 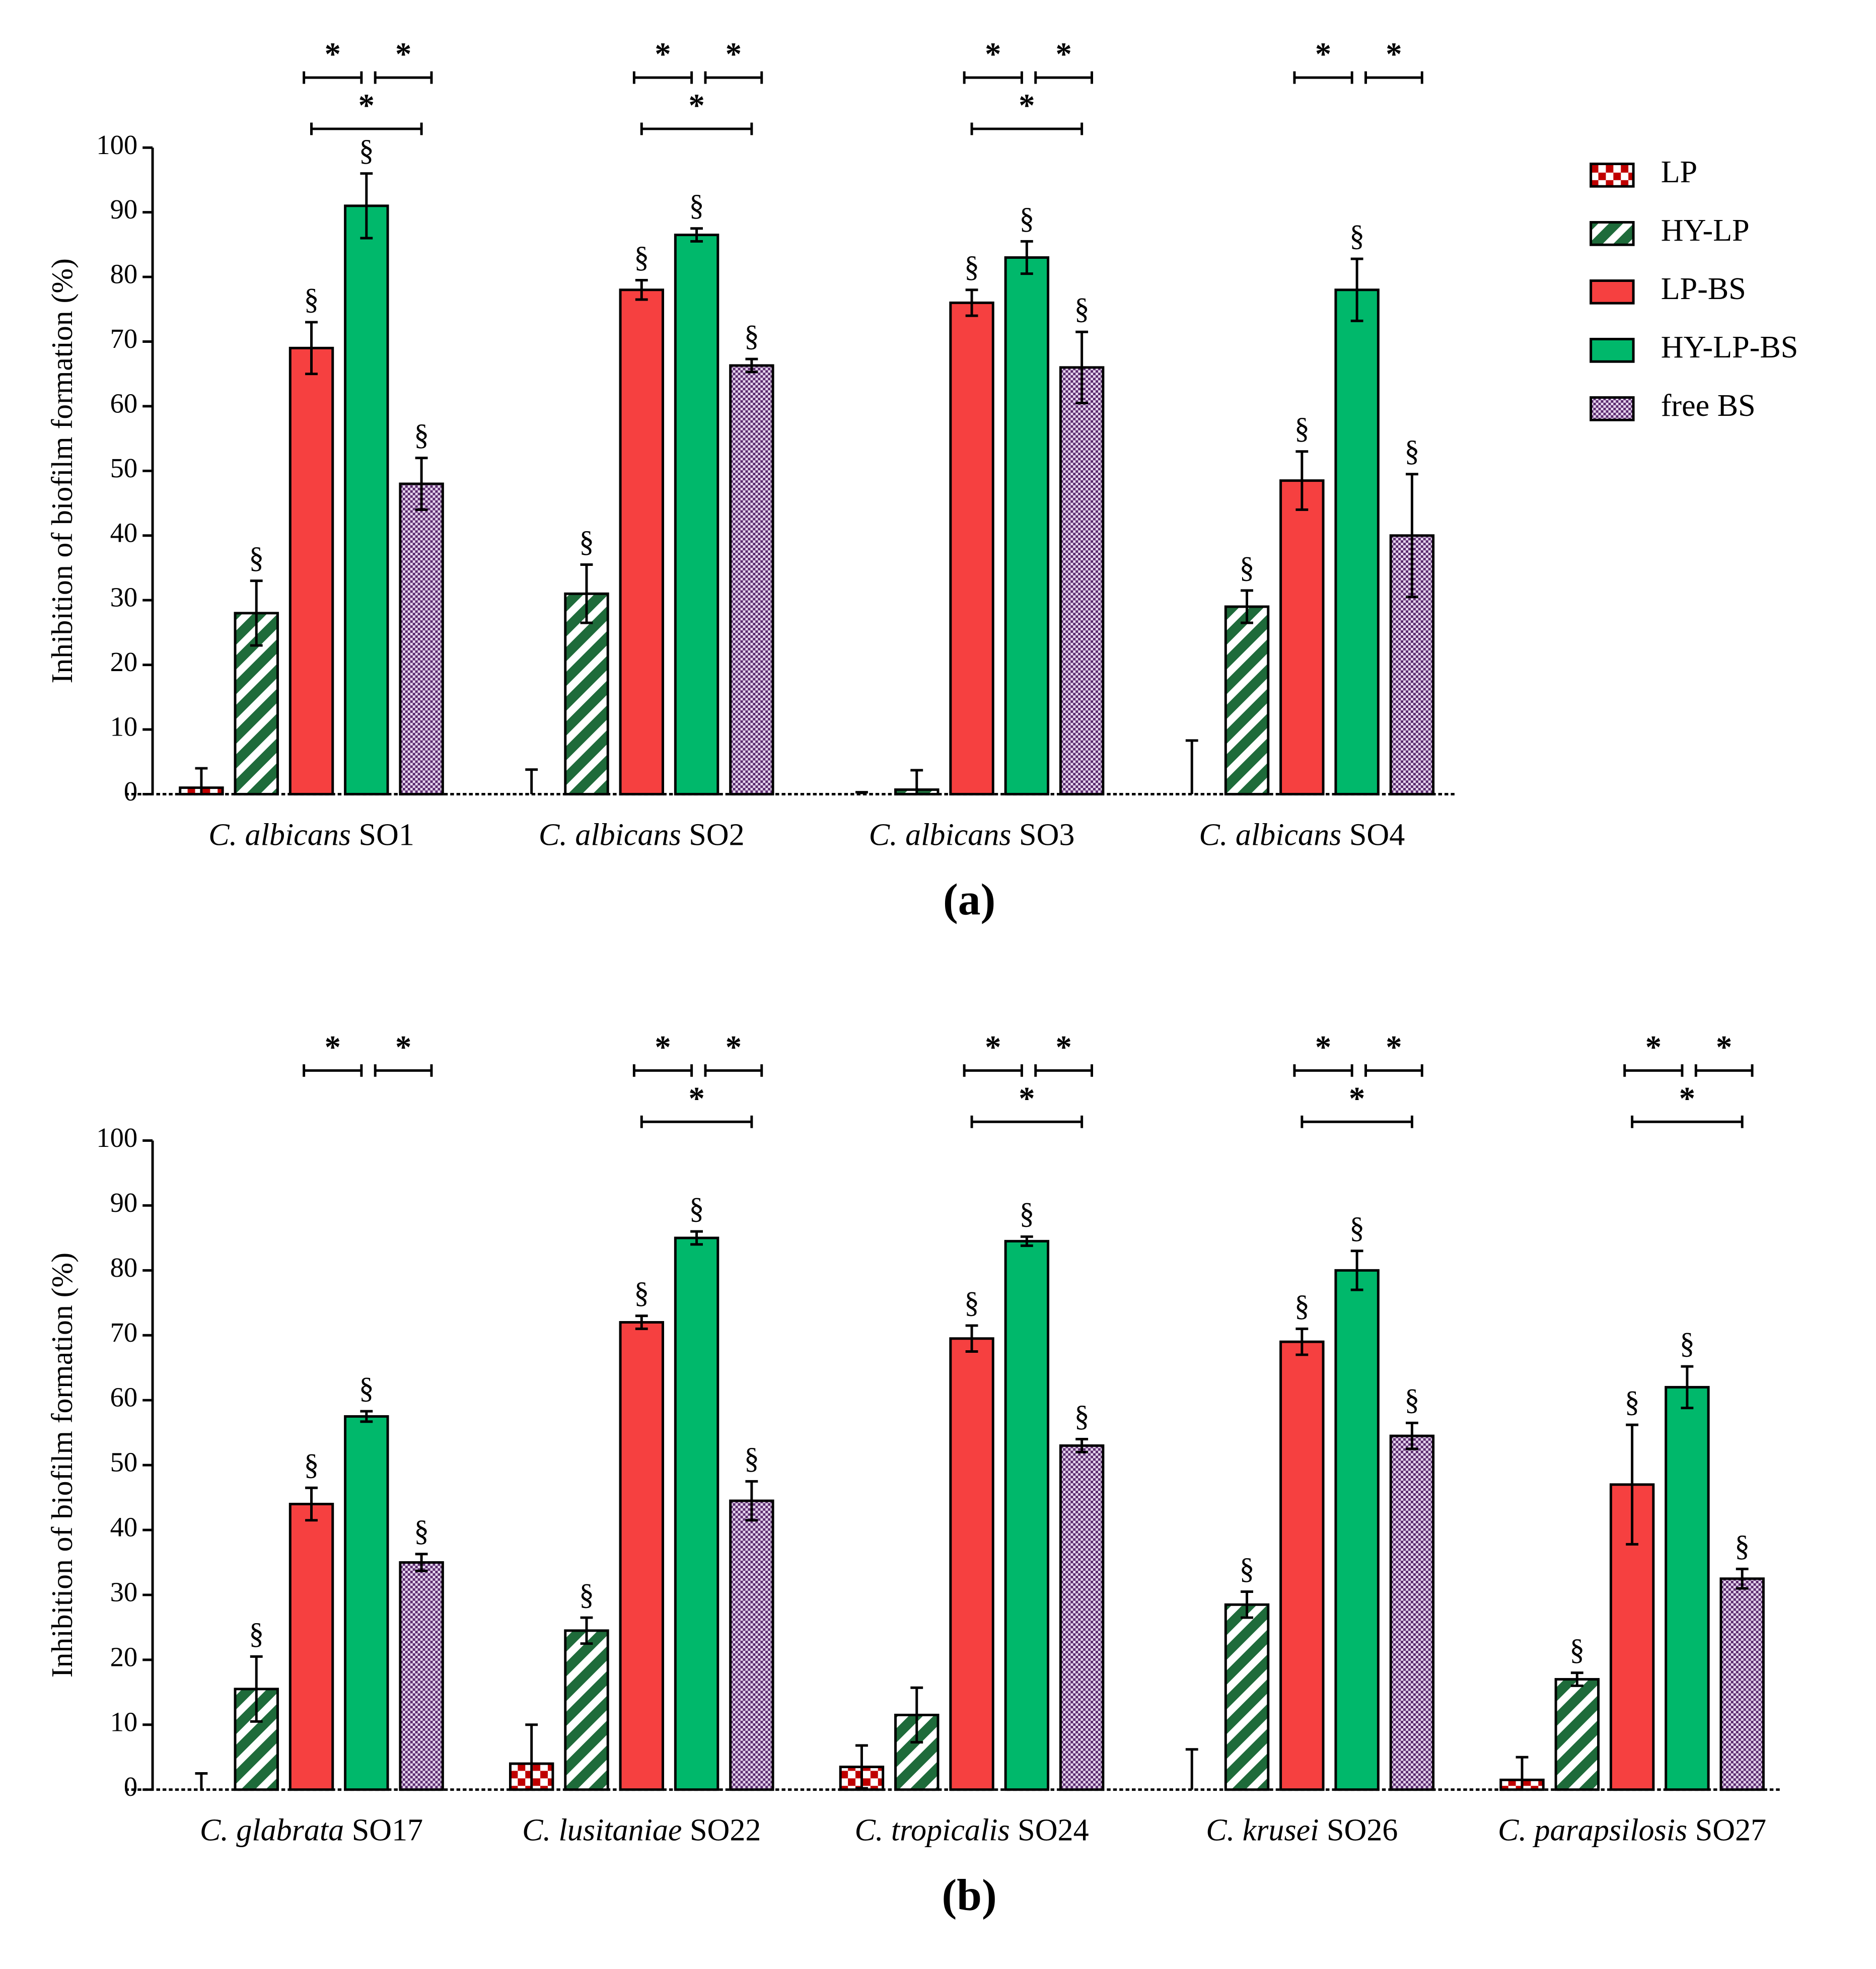 I want to click on y-tick-label: 20, so click(x=124, y=662).